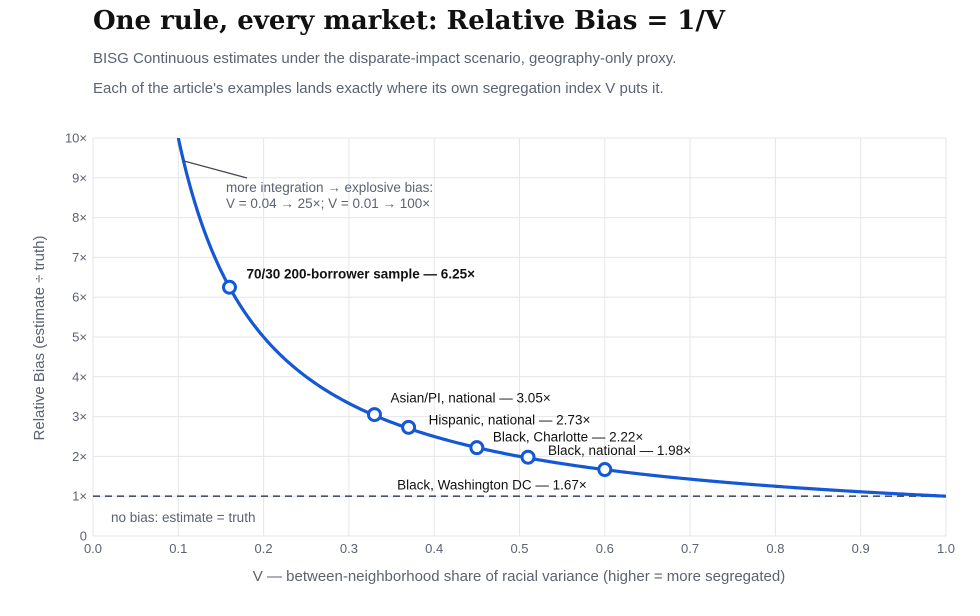 This screenshot has width=980, height=616. What do you see at coordinates (79, 257) in the screenshot?
I see `y-tick-label: 7×` at bounding box center [79, 257].